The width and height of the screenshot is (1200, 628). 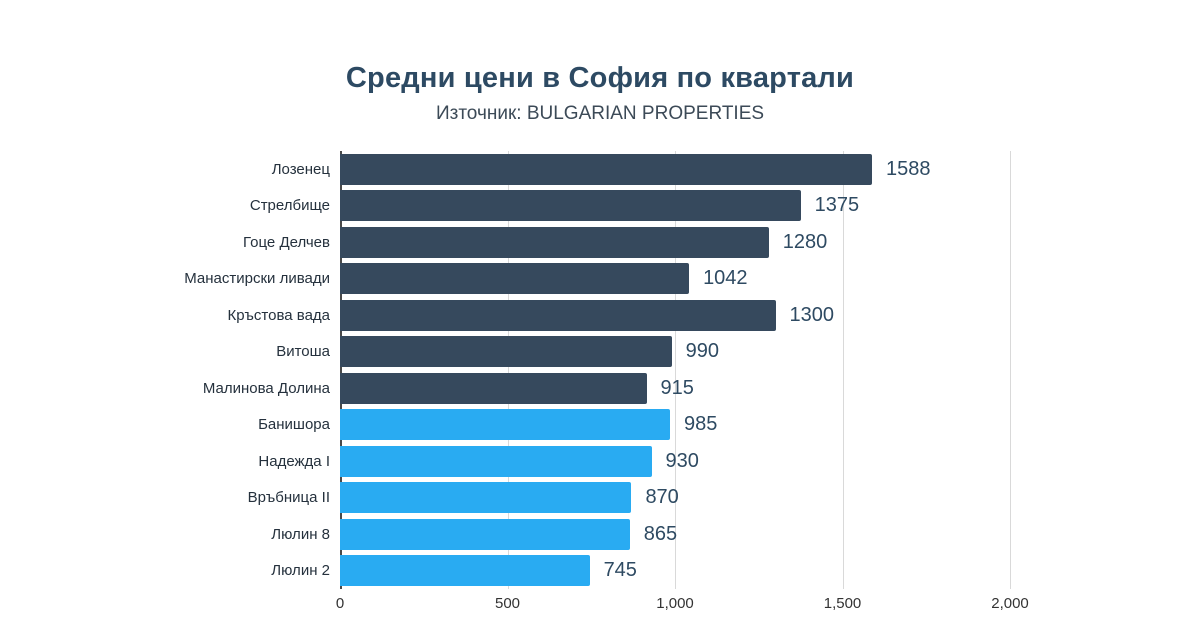 I want to click on value-label: 930, so click(x=682, y=460).